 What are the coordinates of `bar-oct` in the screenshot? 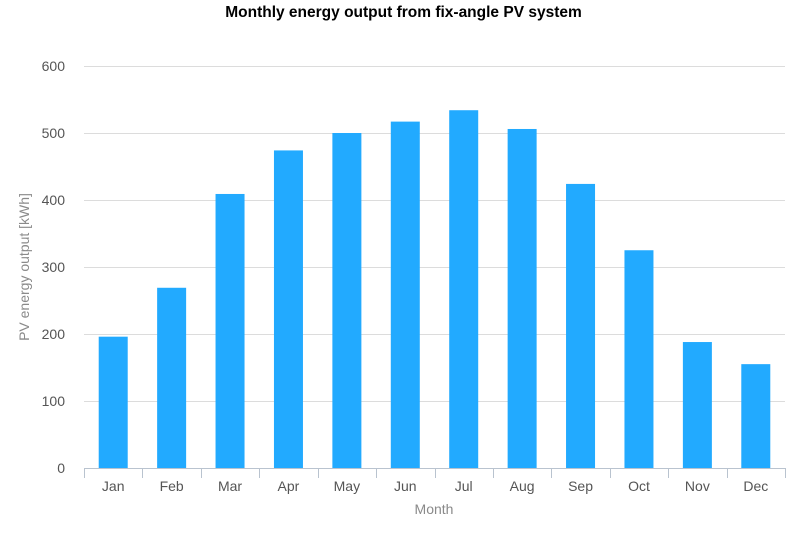 It's located at (639, 359).